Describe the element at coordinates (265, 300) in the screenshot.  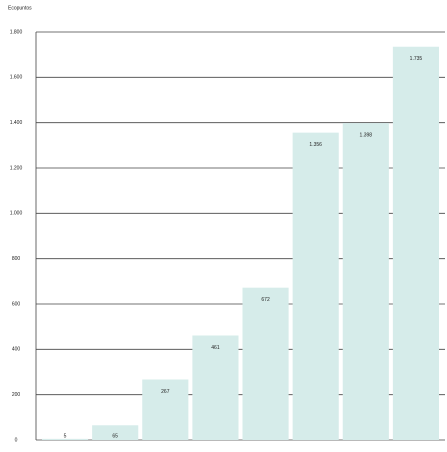
I see `value-label: 672` at that location.